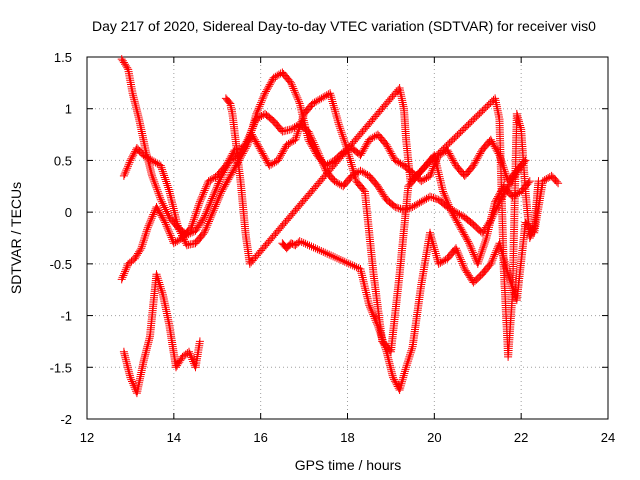 The height and width of the screenshot is (480, 640). What do you see at coordinates (63, 57) in the screenshot?
I see `y-tick-label: 1.5` at bounding box center [63, 57].